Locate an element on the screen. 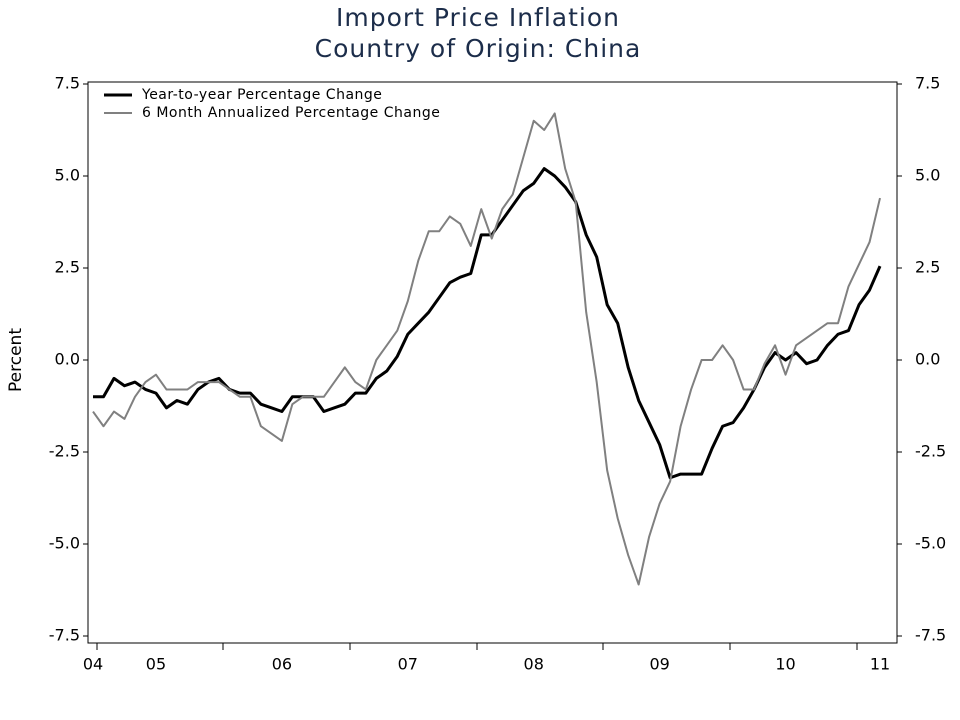 The width and height of the screenshot is (960, 720). y2-tick-label: 7.5 is located at coordinates (927, 83).